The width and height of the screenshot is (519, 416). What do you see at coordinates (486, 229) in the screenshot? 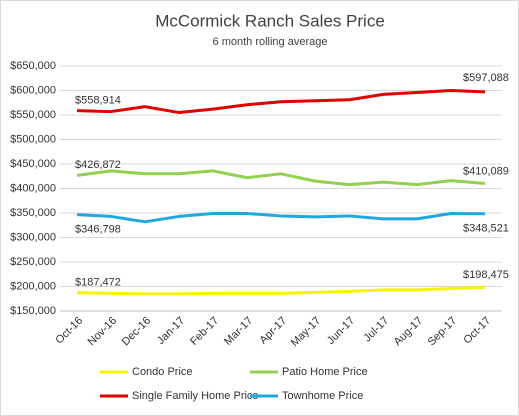
I see `data-label: $348,521` at bounding box center [486, 229].